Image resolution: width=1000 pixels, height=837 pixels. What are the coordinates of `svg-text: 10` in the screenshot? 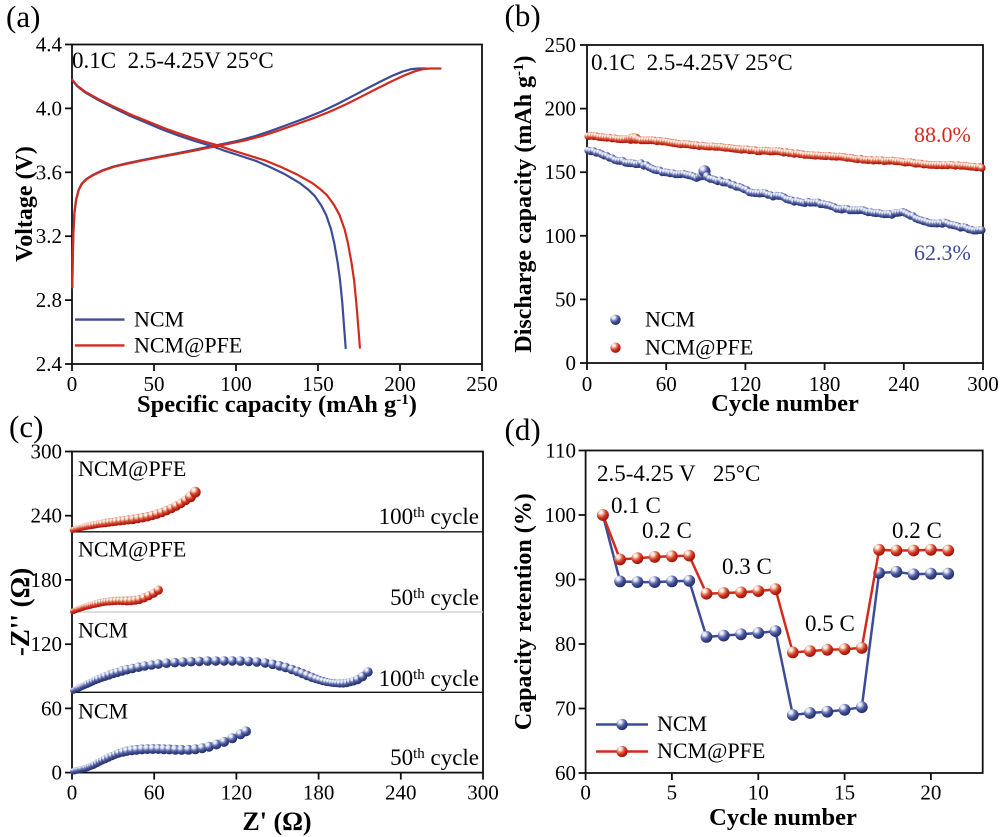 It's located at (758, 793).